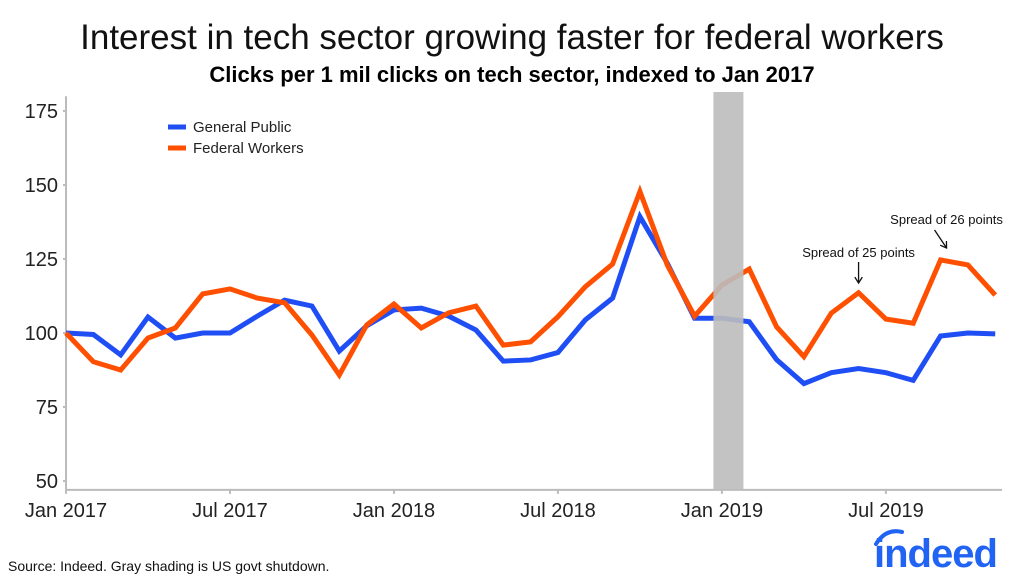  Describe the element at coordinates (242, 127) in the screenshot. I see `legend-label: General Public` at that location.